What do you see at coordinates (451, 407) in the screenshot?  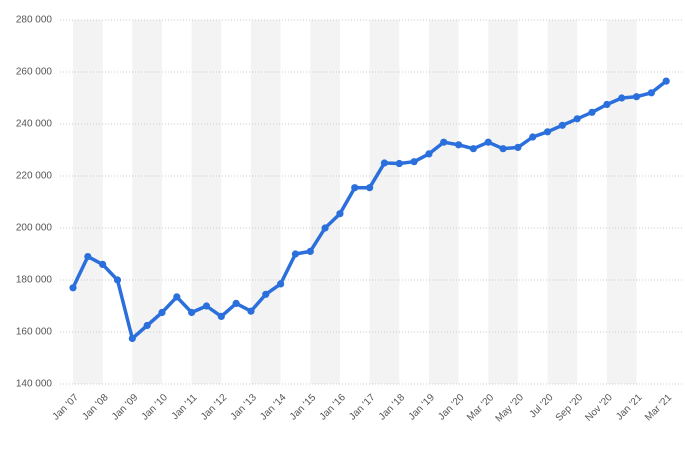 I see `x-tick-label: Jan '20` at bounding box center [451, 407].